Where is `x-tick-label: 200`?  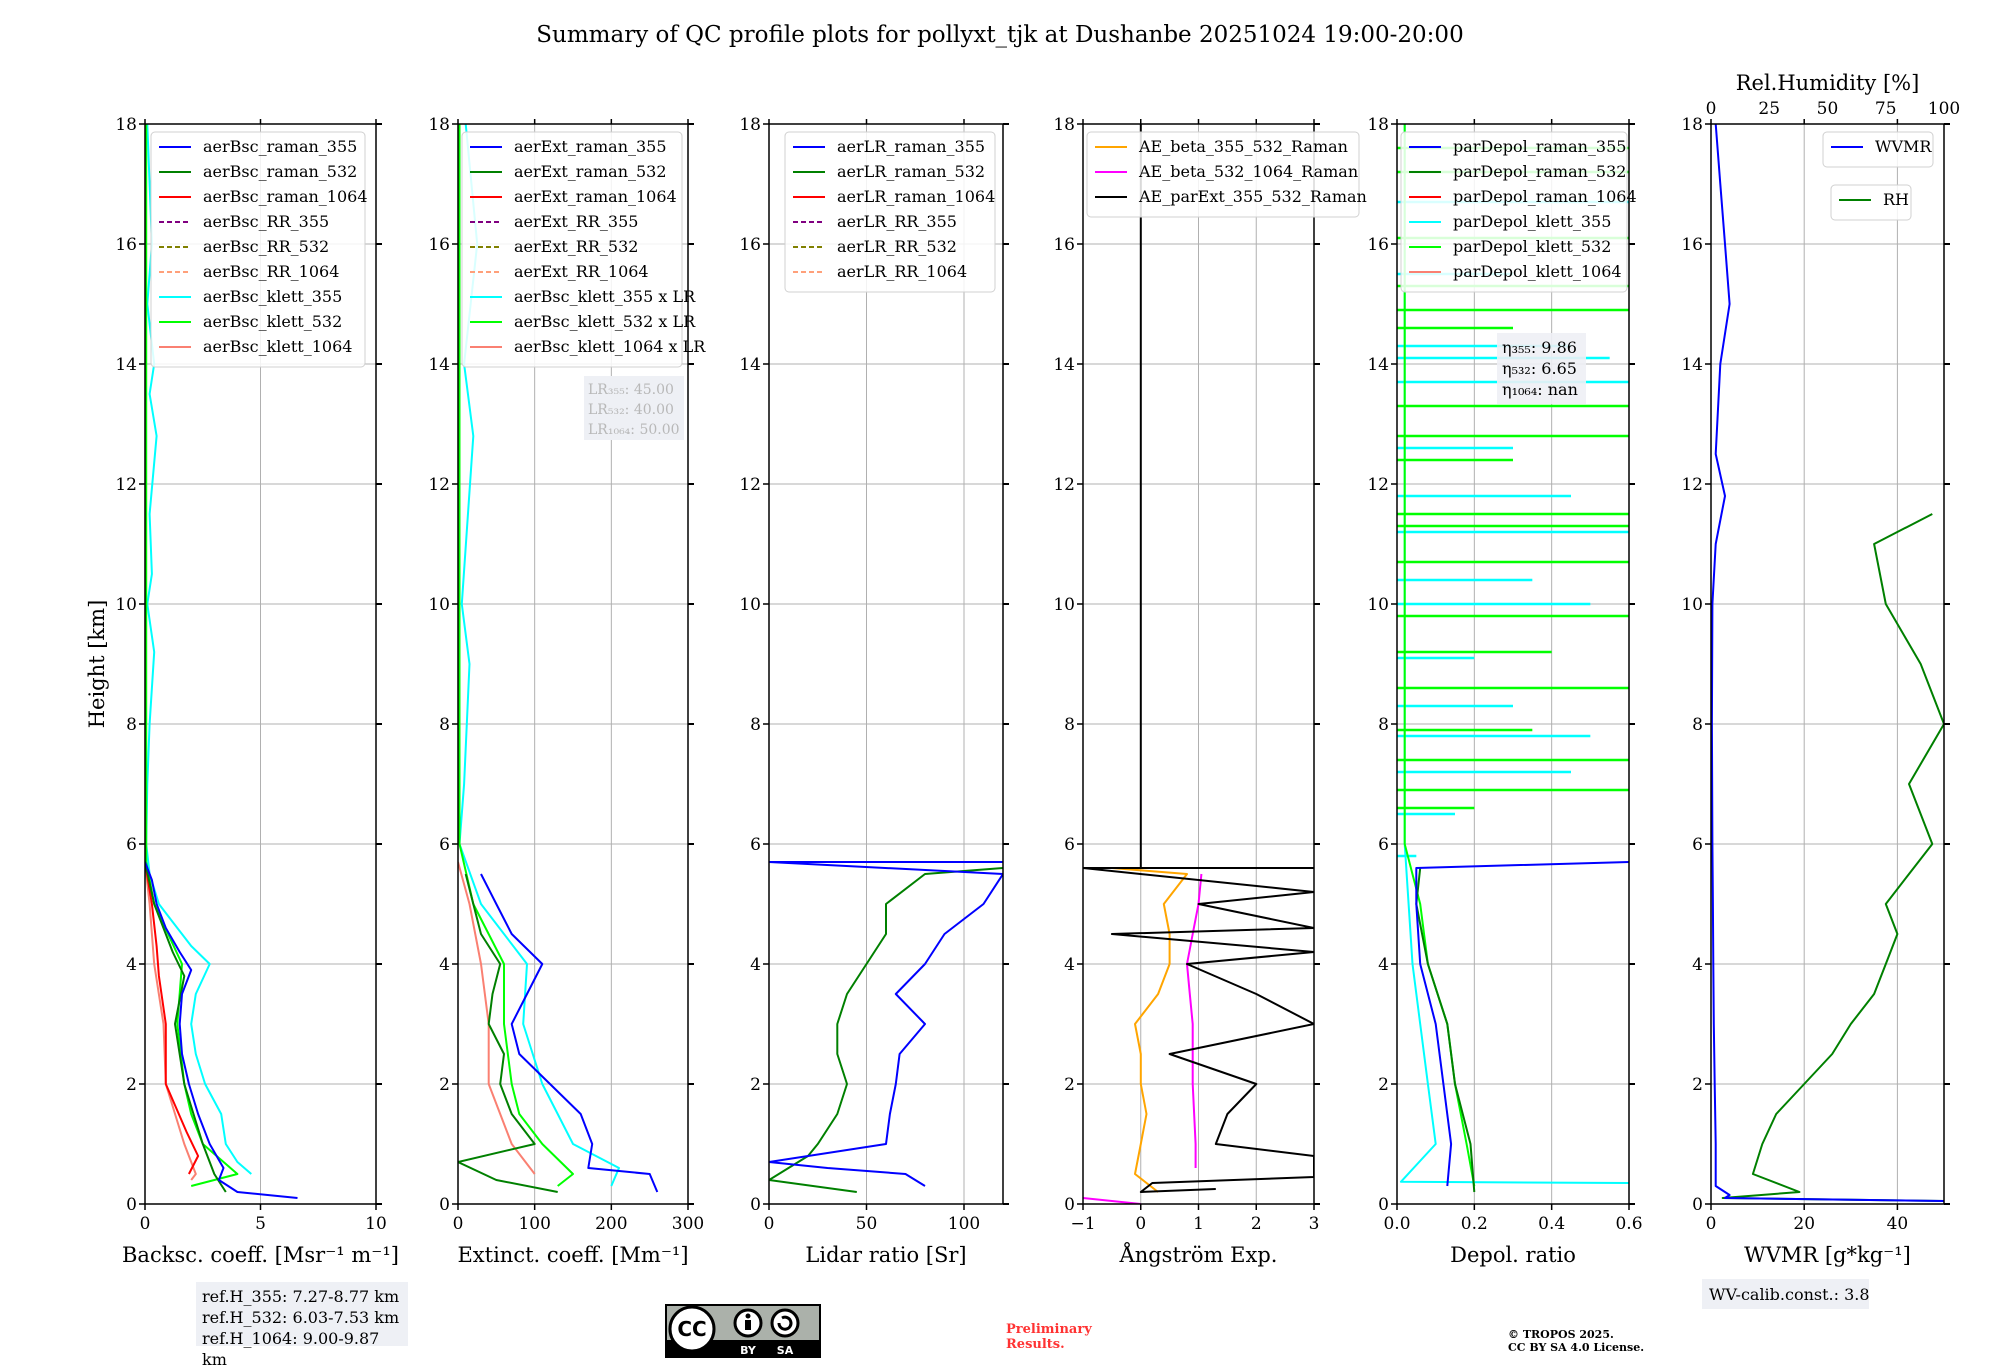
x-tick-label: 200 is located at coordinates (611, 1224).